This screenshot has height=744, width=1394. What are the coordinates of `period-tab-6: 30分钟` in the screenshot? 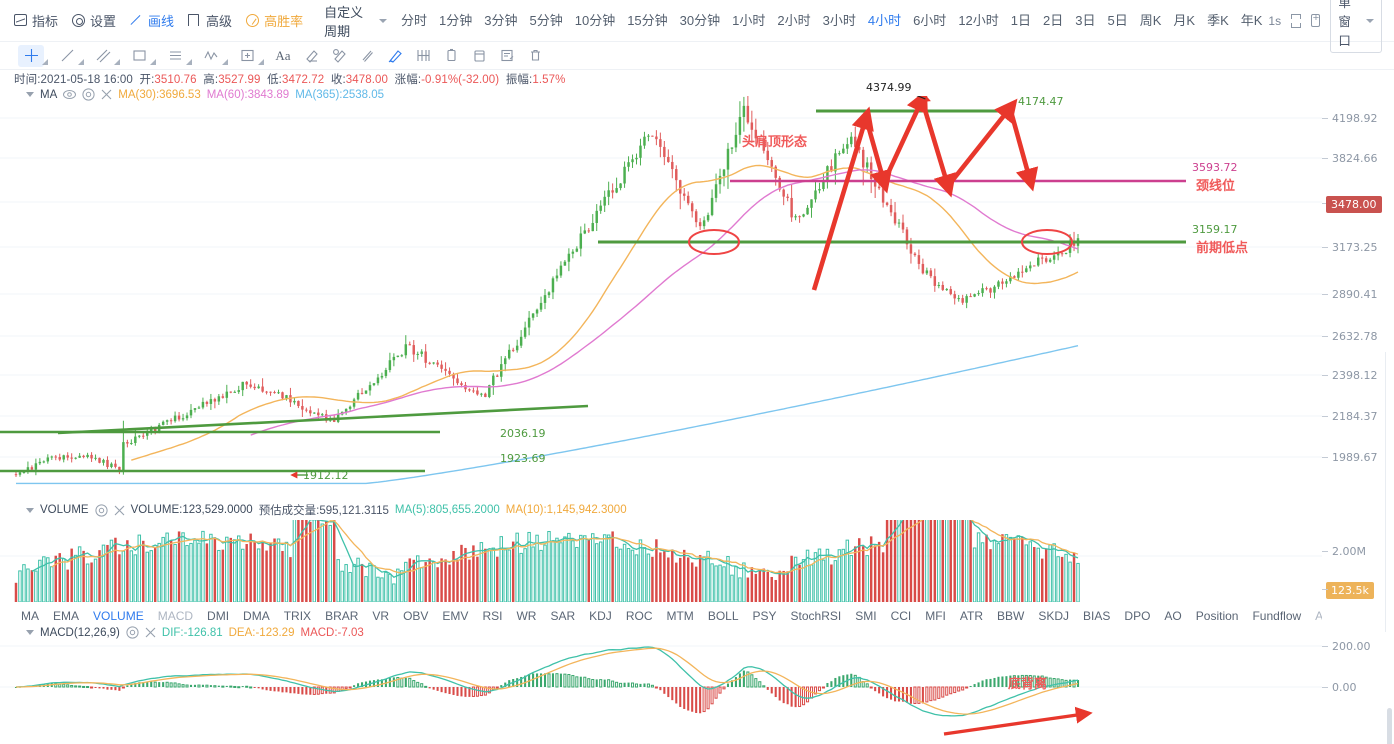 It's located at (700, 20).